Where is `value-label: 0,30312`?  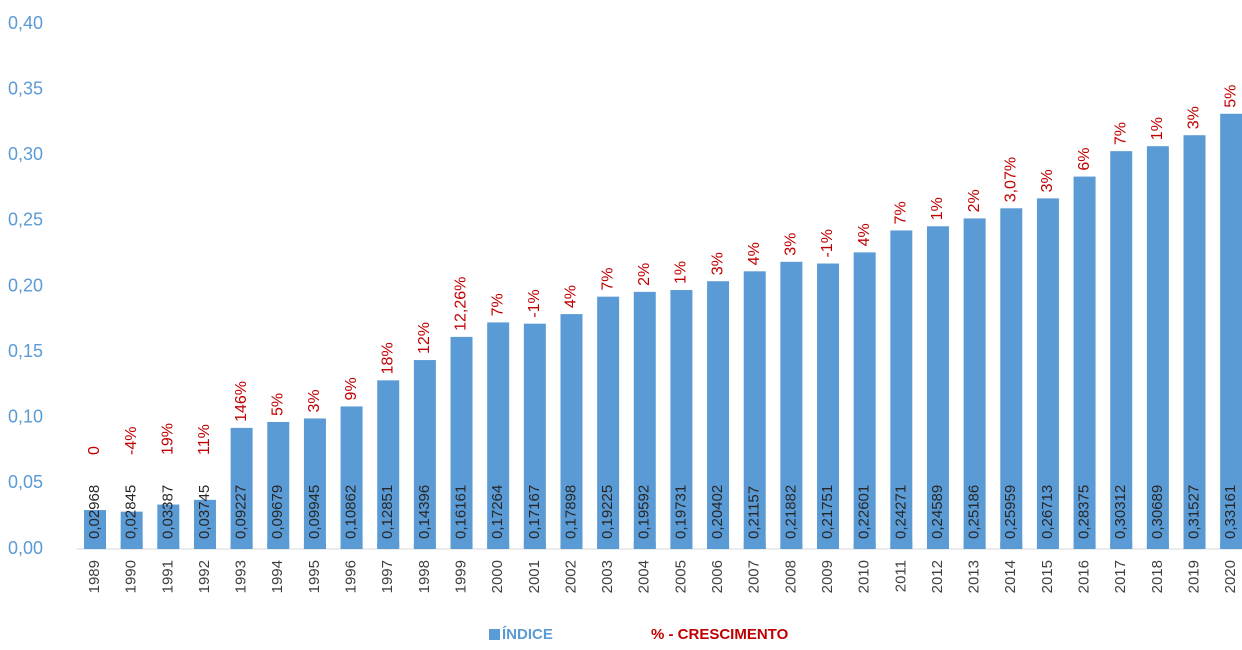 value-label: 0,30312 is located at coordinates (1120, 512).